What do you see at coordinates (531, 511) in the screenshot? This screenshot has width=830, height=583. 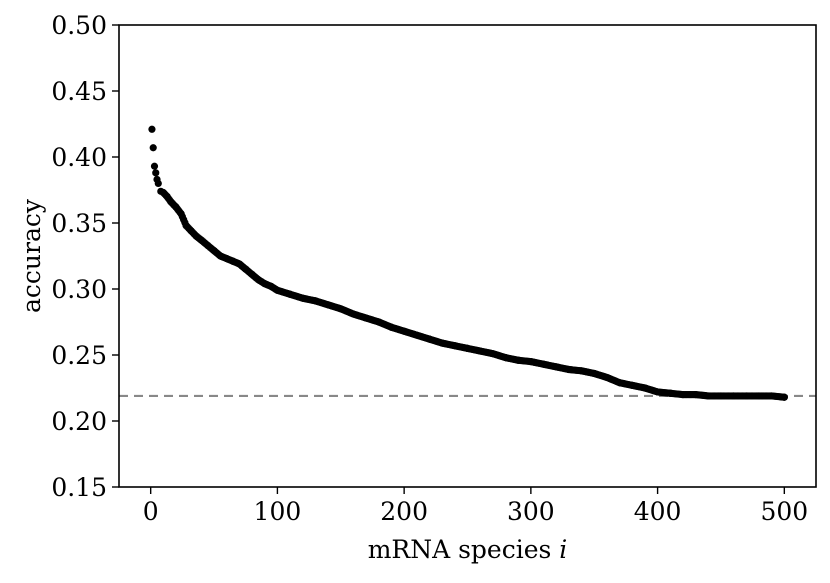 I see `x-tick-label: 300` at bounding box center [531, 511].